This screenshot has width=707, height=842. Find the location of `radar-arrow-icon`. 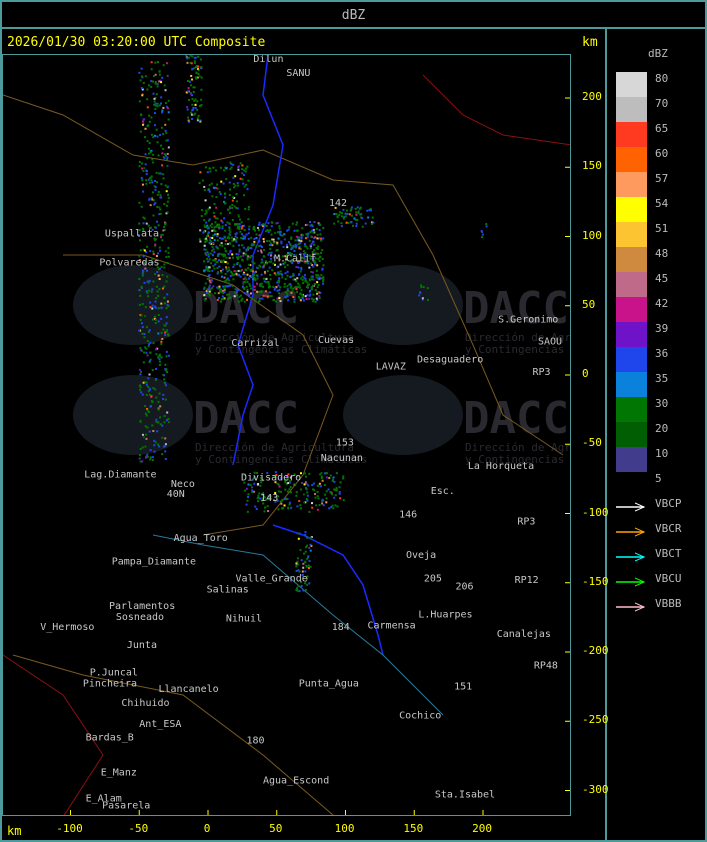

radar-arrow-icon is located at coordinates (631, 605).